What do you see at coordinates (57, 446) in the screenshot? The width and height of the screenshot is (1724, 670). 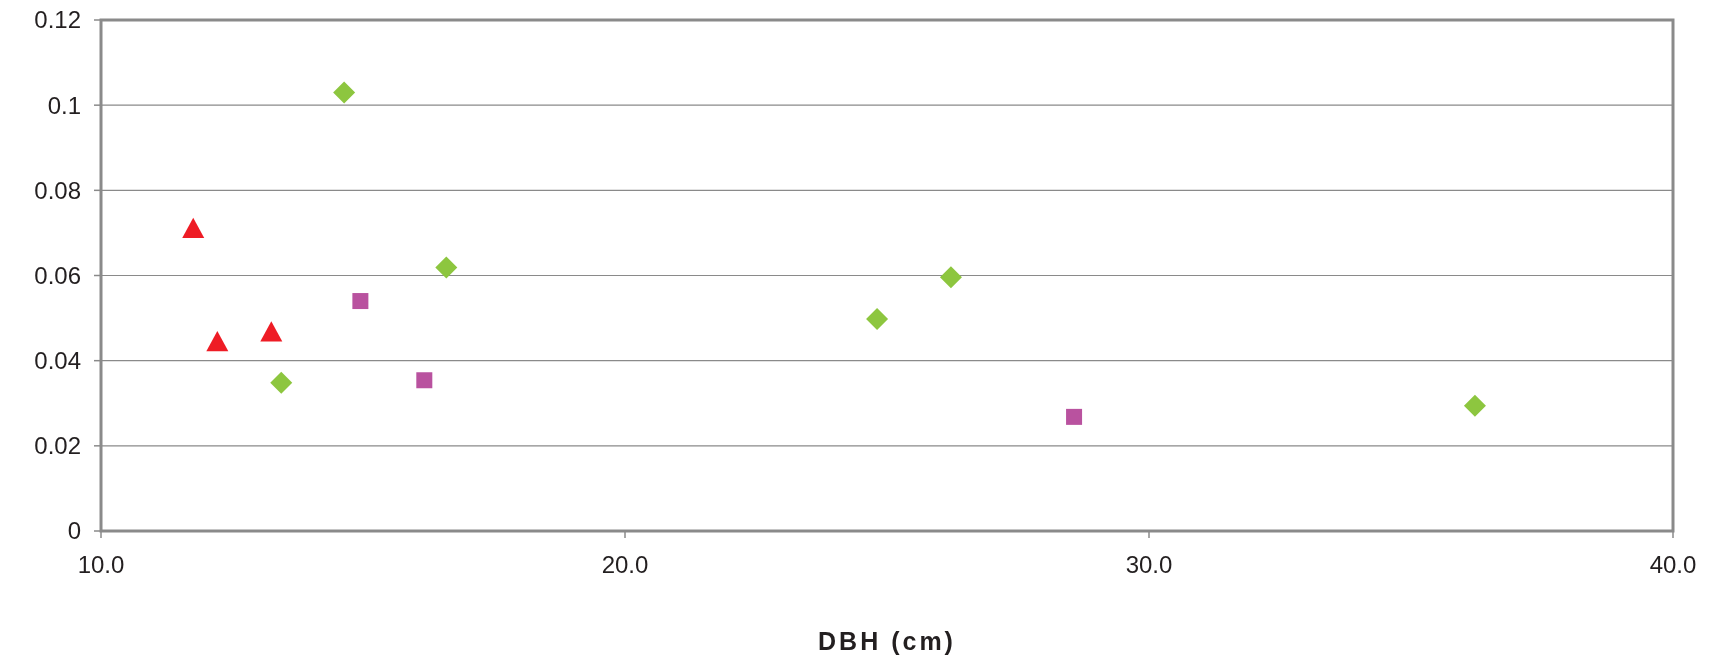 I see `y-tick-label: 0.02` at bounding box center [57, 446].